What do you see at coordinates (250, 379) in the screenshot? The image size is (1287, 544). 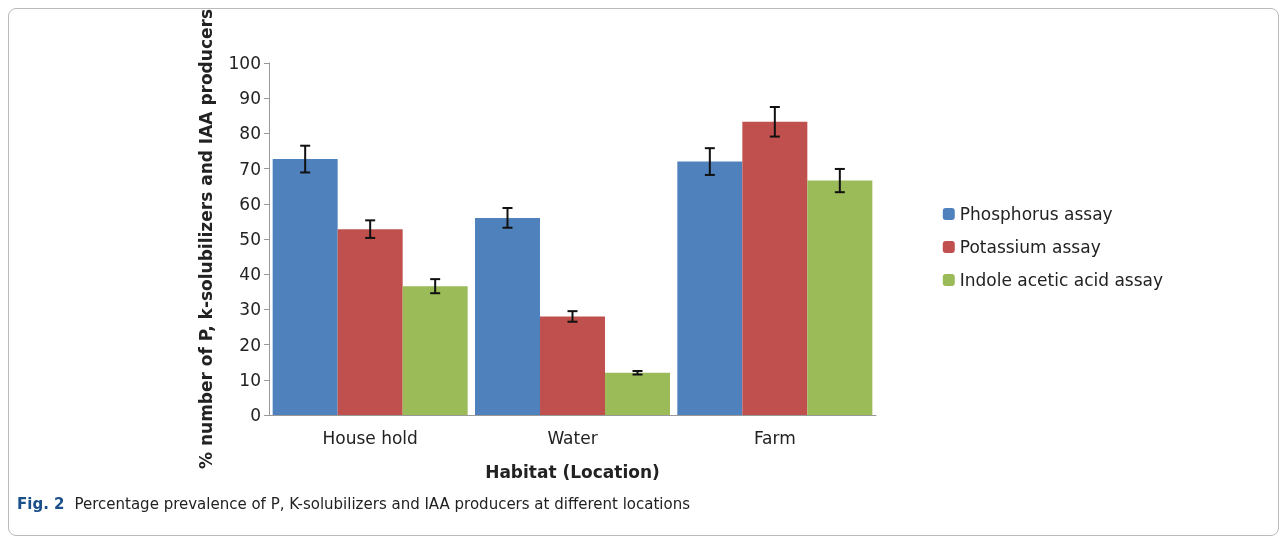 I see `y-tick-label: 10` at bounding box center [250, 379].